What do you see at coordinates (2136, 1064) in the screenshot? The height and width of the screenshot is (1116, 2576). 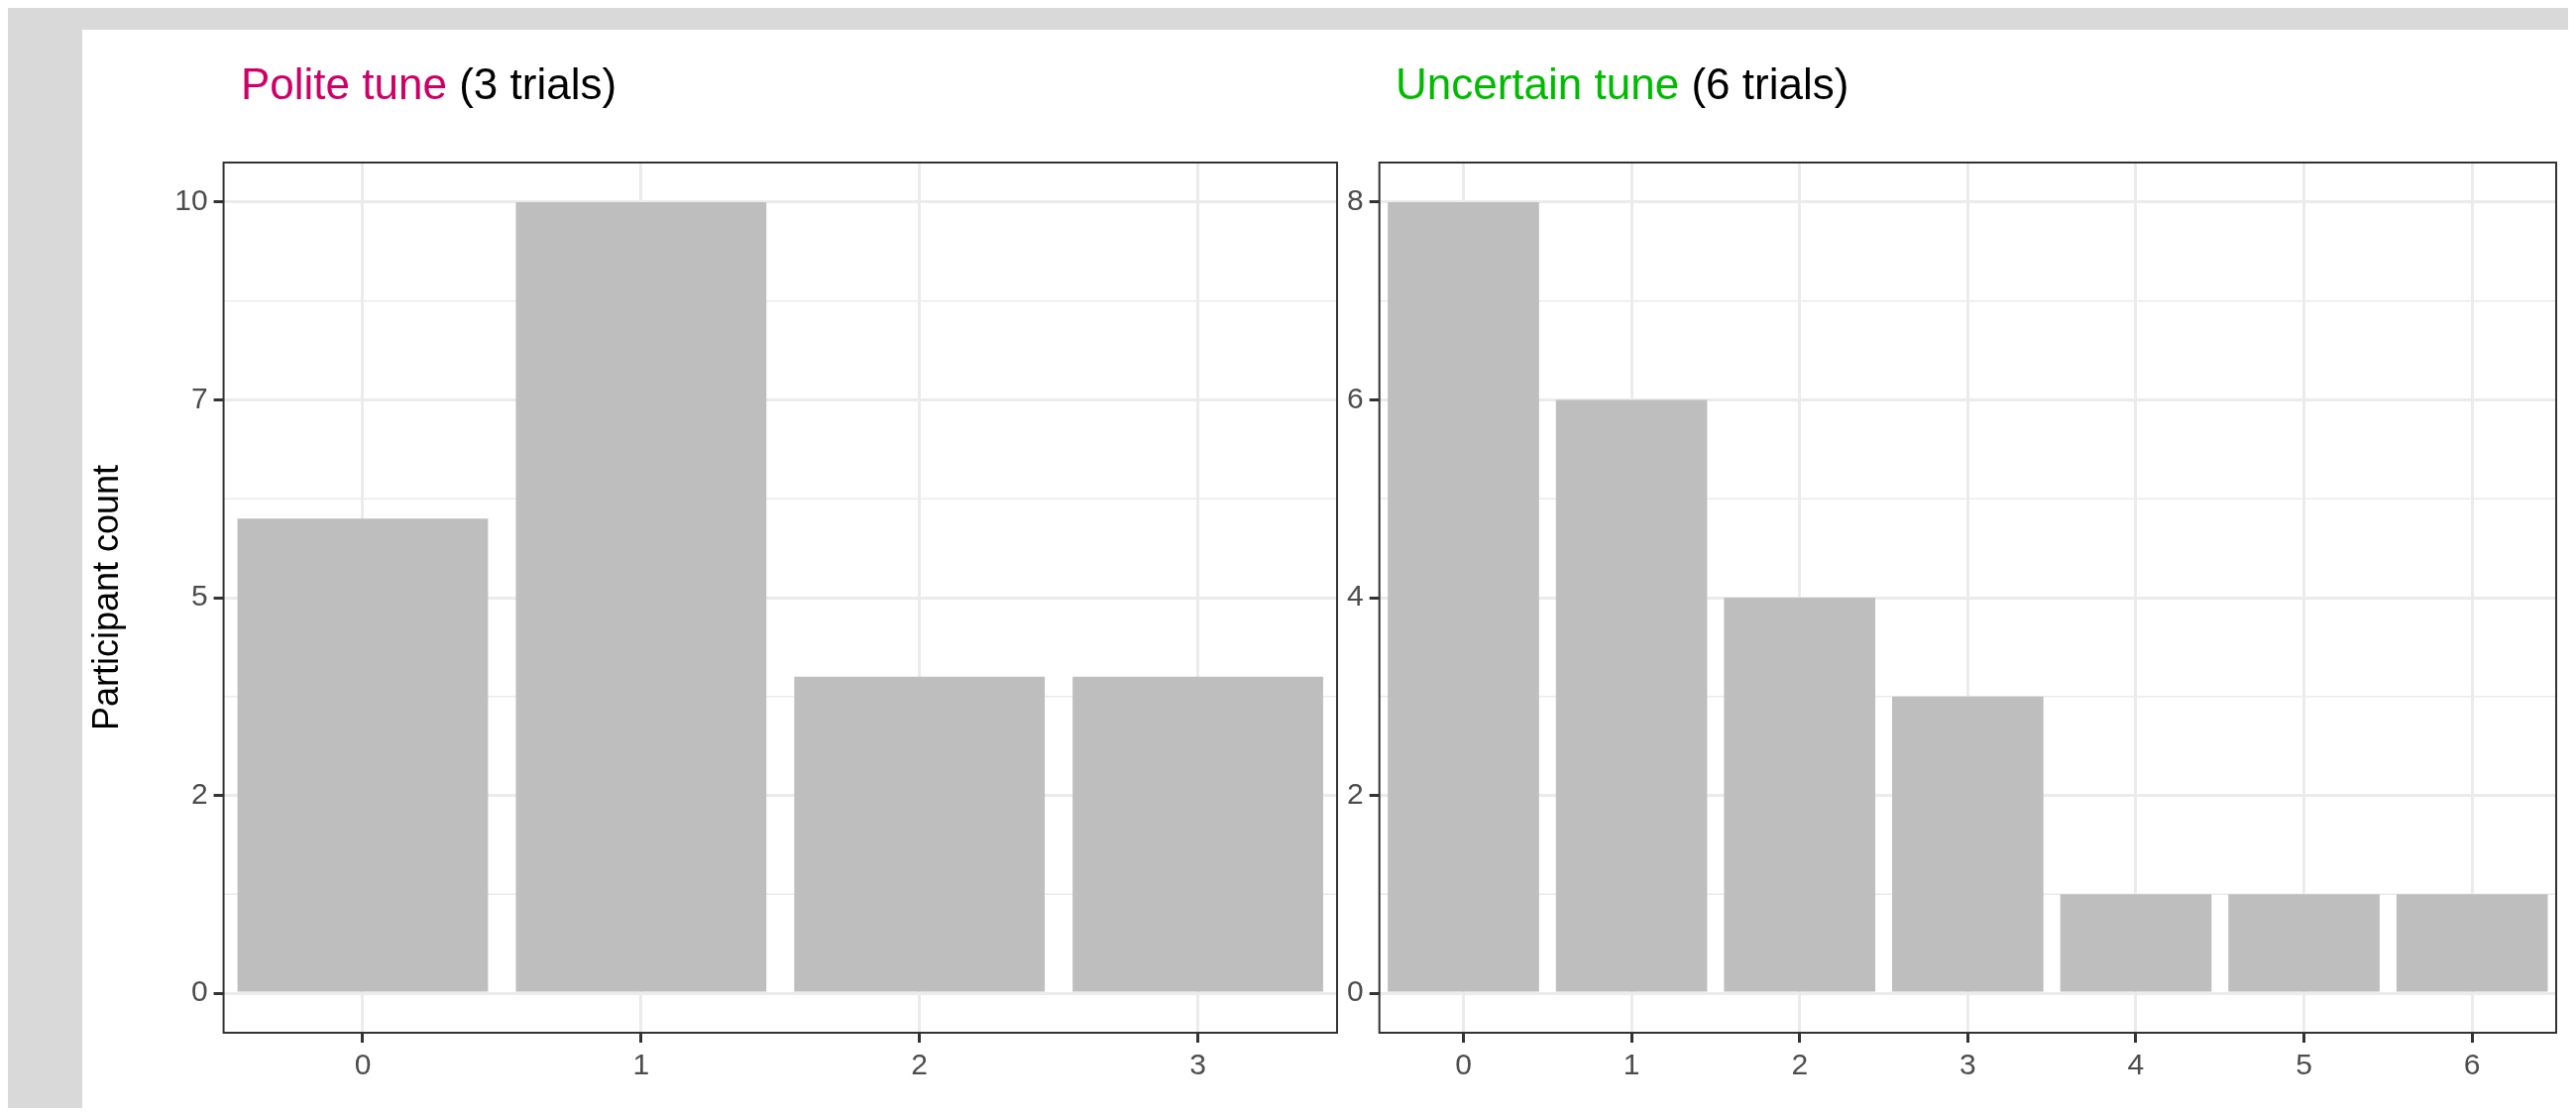 I see `x-tick-label: 4` at bounding box center [2136, 1064].